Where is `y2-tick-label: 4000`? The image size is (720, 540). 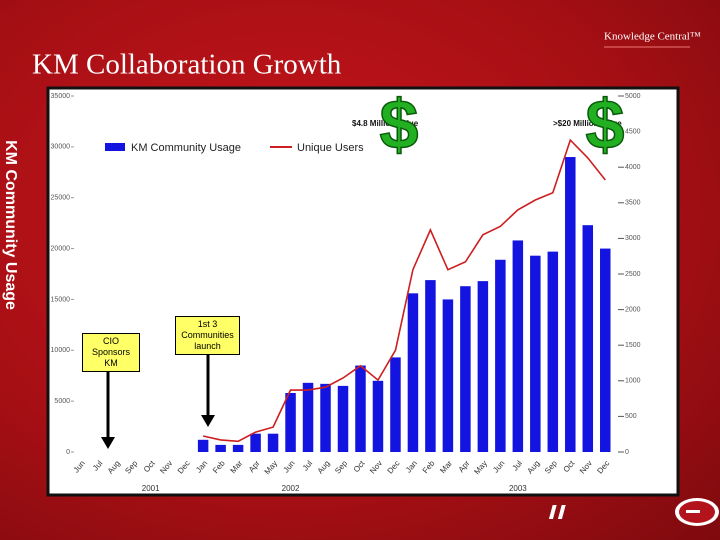
y2-tick-label: 4000 is located at coordinates (633, 167).